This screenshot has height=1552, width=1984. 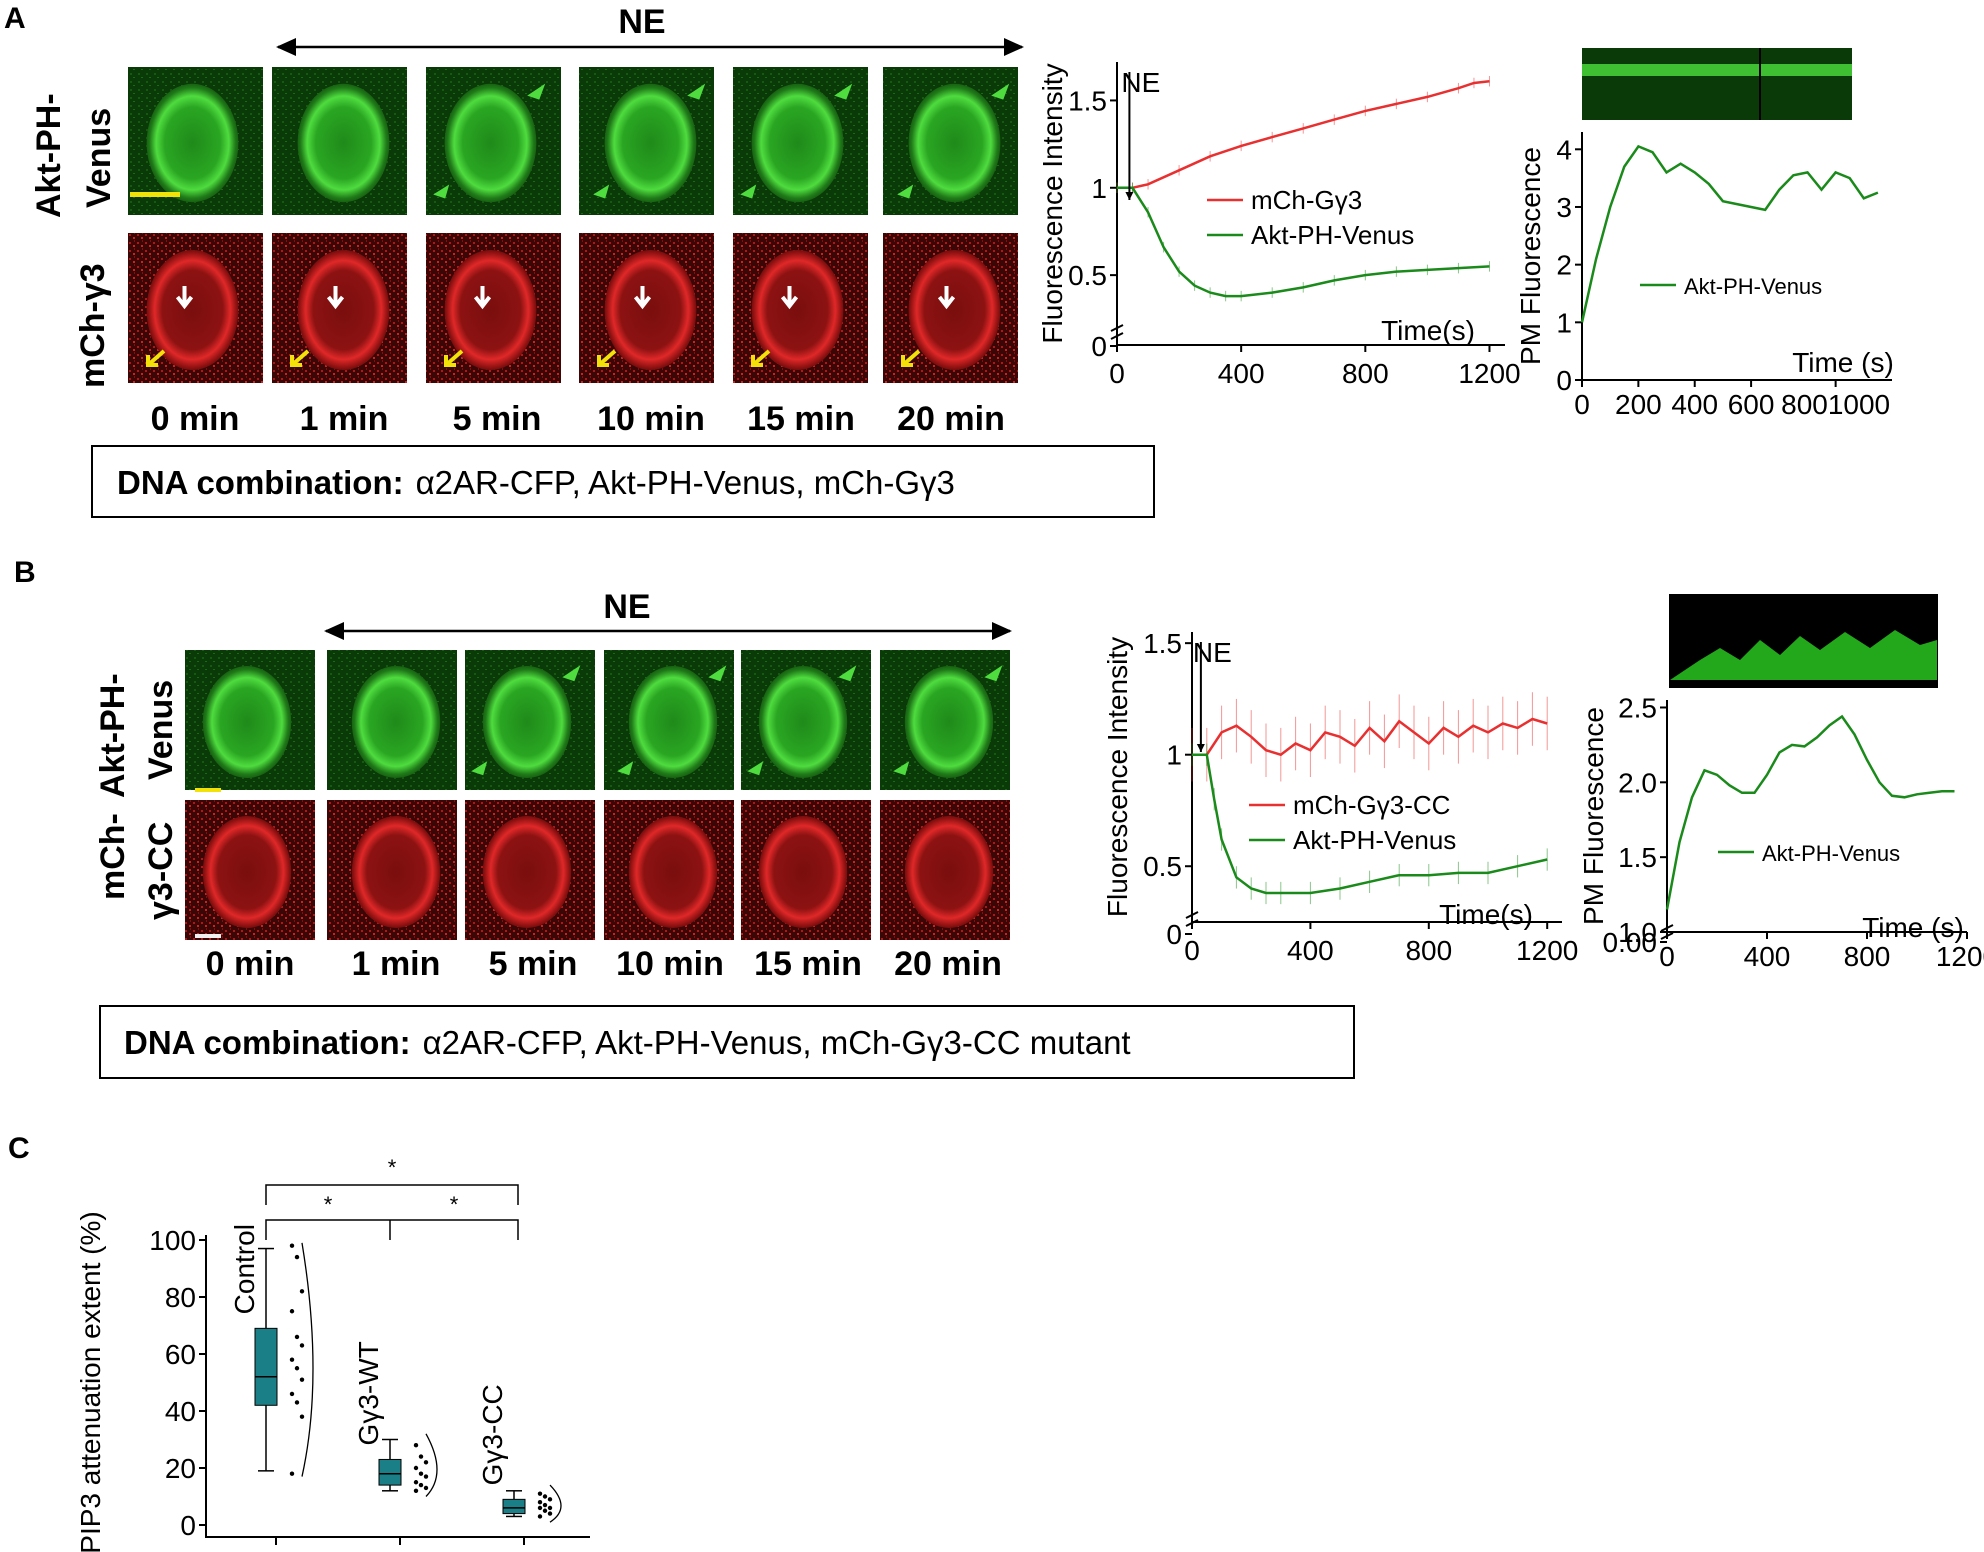 What do you see at coordinates (1637, 932) in the screenshot?
I see `B-pm-y-tick-label-1: 1.0` at bounding box center [1637, 932].